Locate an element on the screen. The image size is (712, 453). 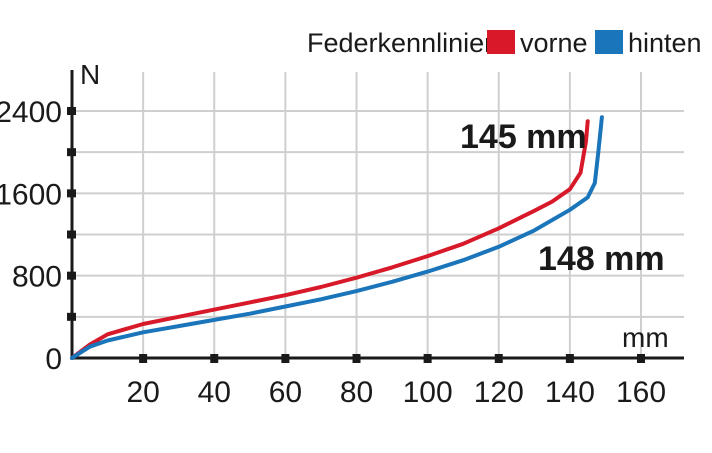
series-end-label-vorne: 145 mm is located at coordinates (523, 137).